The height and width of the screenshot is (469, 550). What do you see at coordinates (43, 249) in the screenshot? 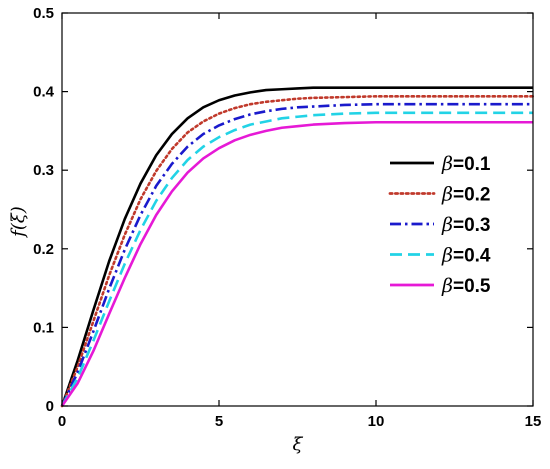
I see `y-tick-label-2: 0.2` at bounding box center [43, 249].